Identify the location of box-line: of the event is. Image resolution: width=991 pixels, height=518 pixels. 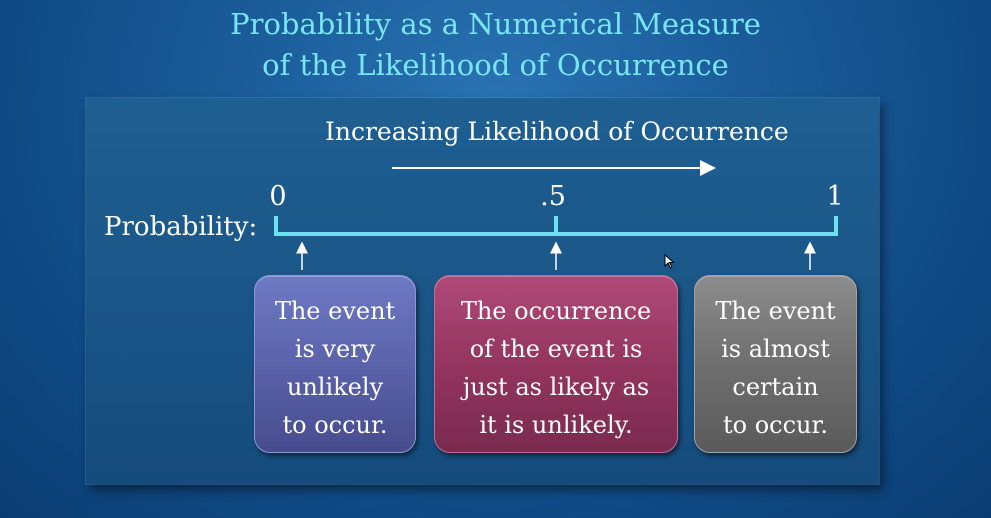
(556, 349).